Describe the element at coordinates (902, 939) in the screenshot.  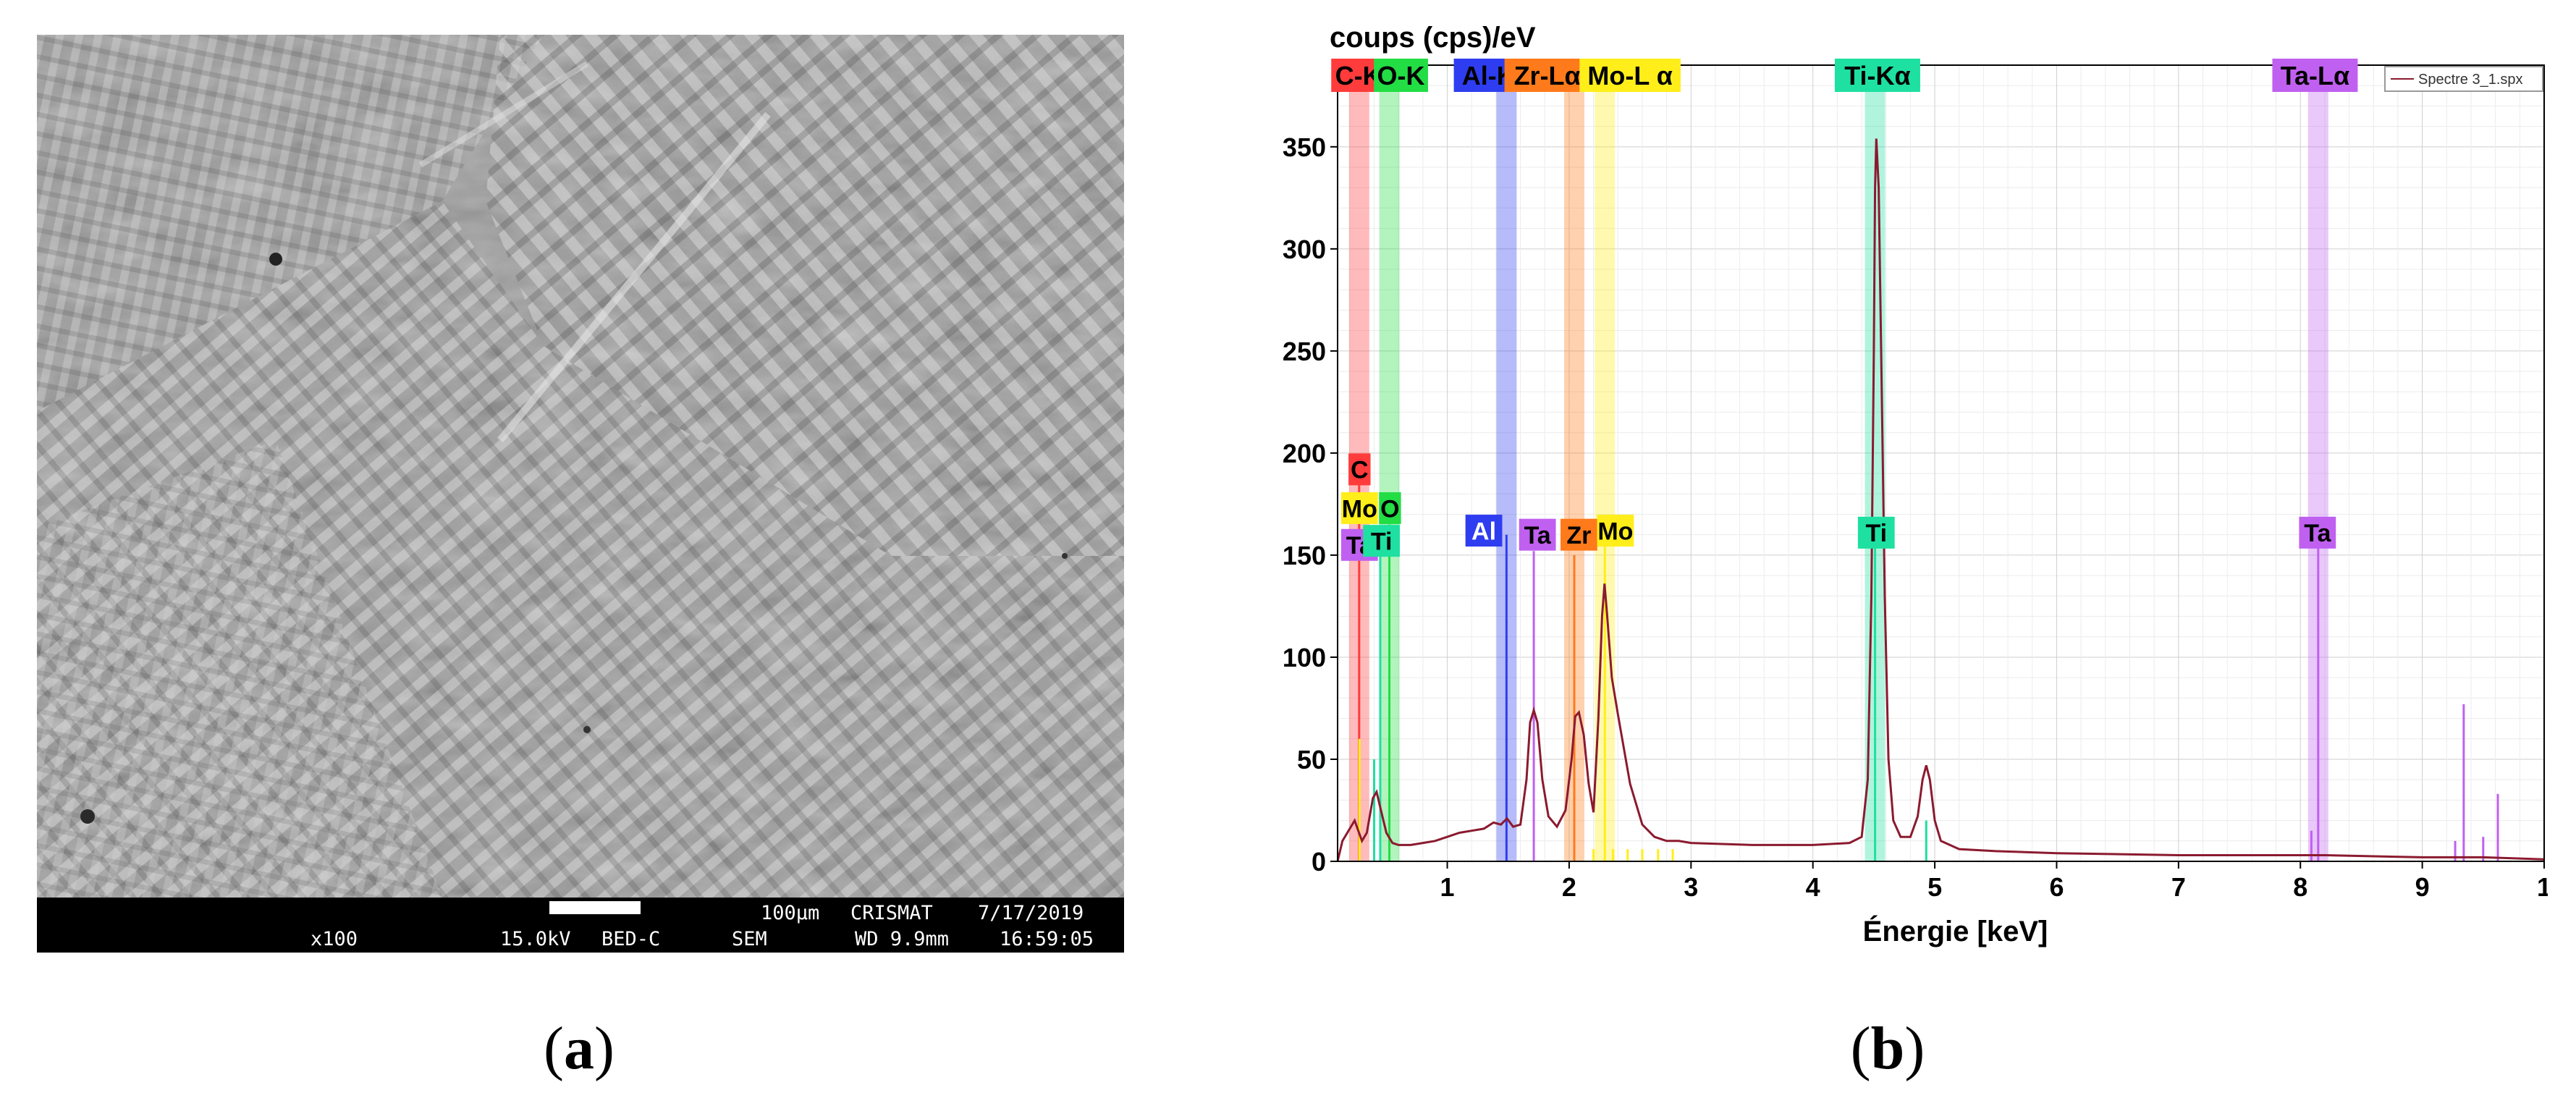
I see `sem-working-distance: WD 9.9mm` at that location.